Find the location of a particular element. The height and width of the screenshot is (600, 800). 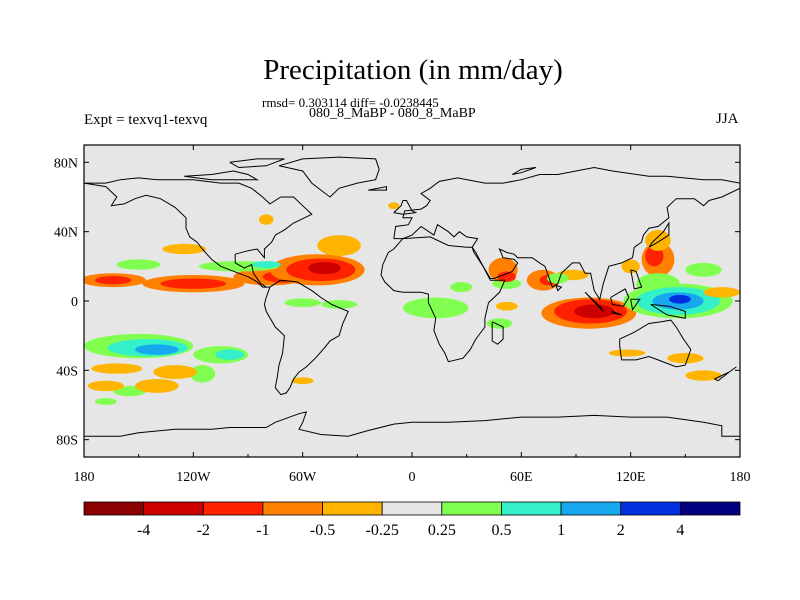

y-tick-label-1: 40N is located at coordinates (66, 233).